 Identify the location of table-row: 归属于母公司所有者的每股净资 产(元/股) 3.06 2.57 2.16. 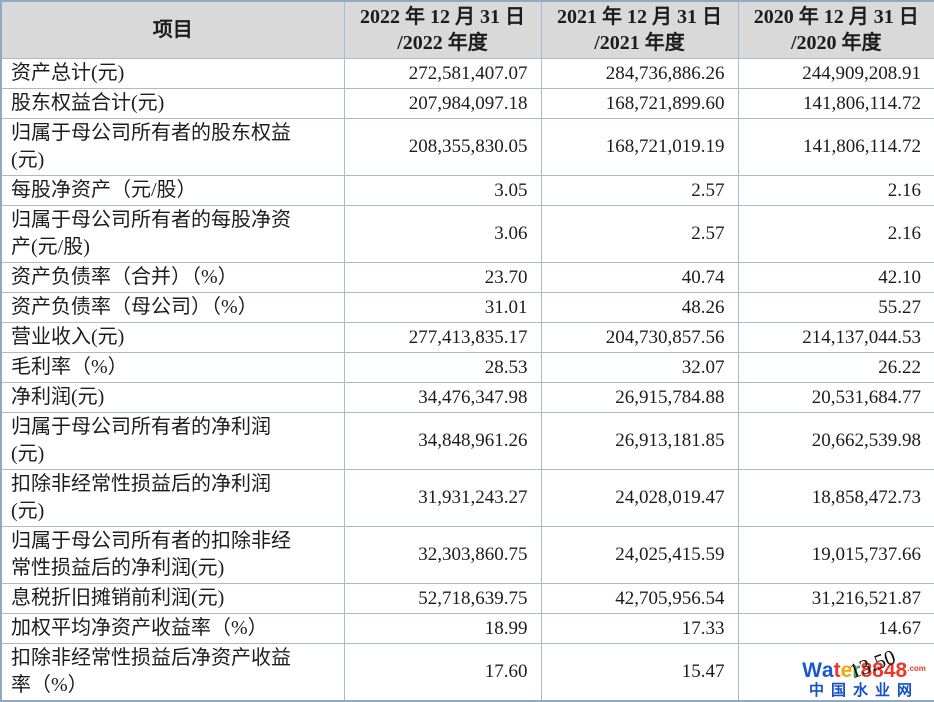
(467, 234).